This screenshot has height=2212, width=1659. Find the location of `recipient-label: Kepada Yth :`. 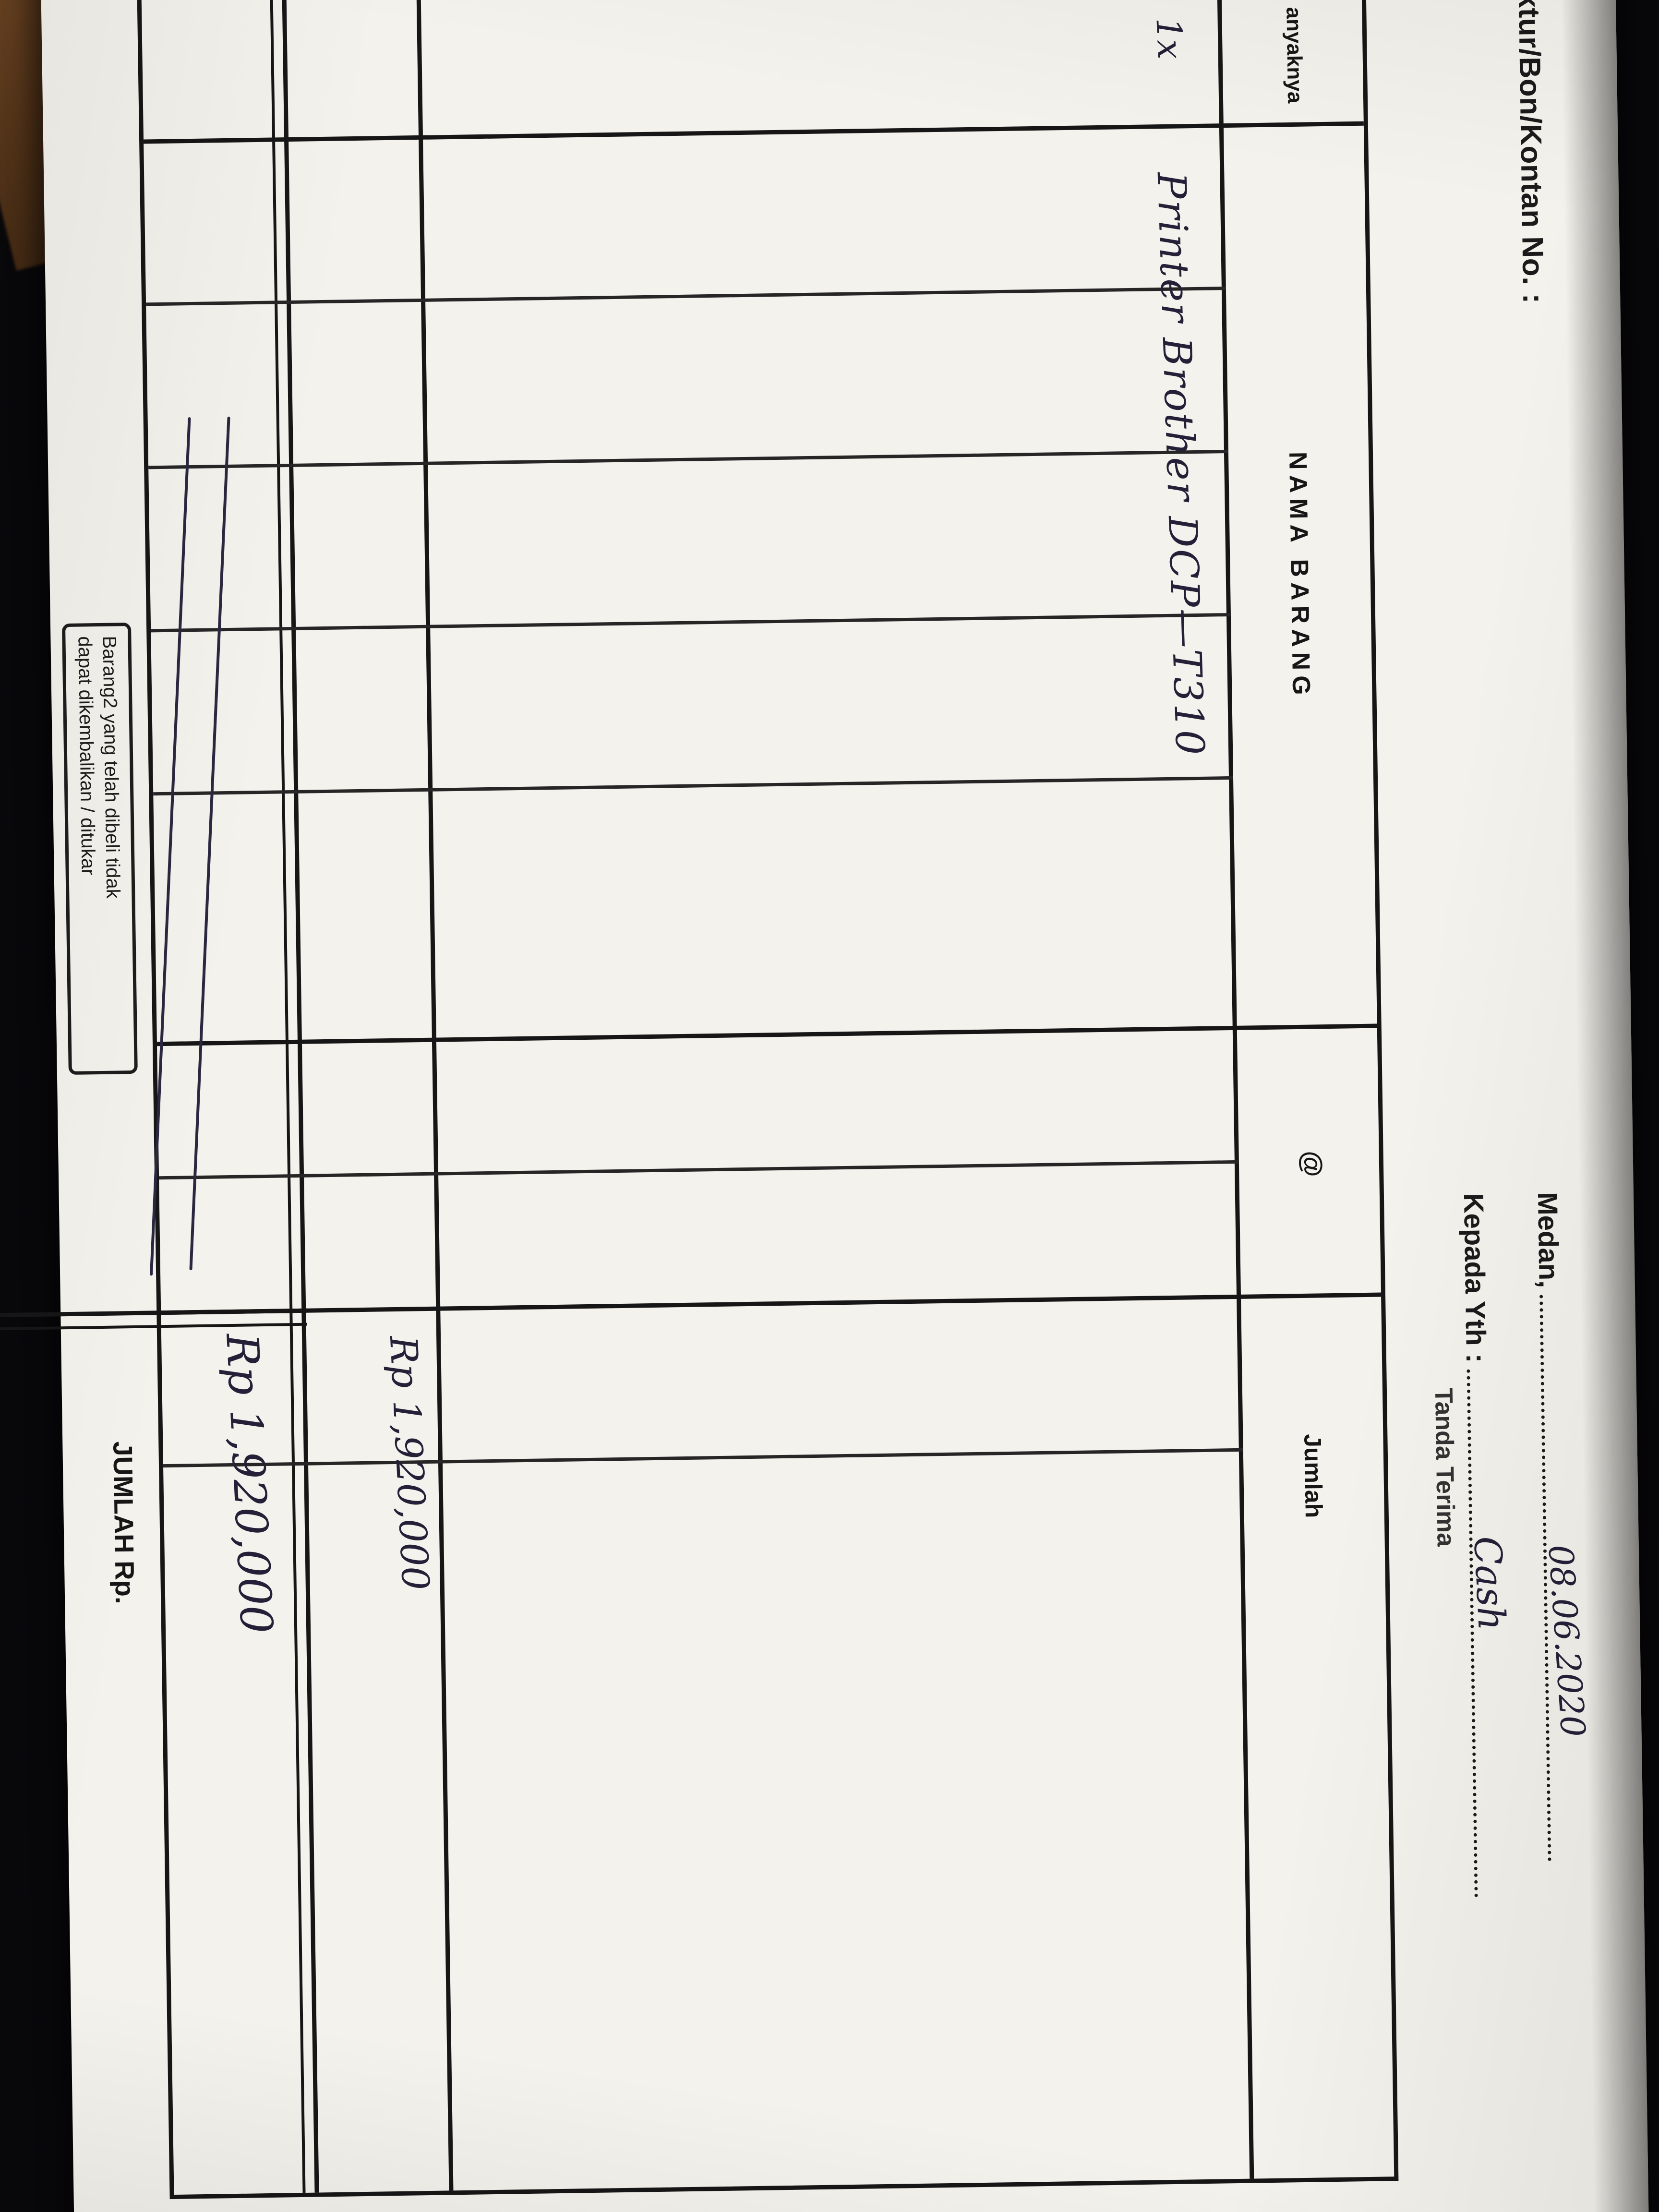

recipient-label: Kepada Yth : is located at coordinates (1474, 1278).